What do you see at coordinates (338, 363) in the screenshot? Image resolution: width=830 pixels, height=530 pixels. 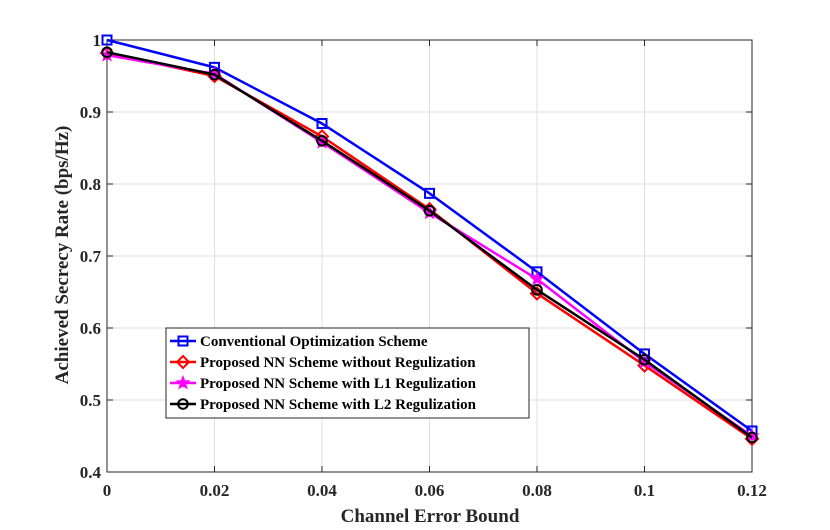 I see `legend-label: Proposed NN Scheme without Regulization` at bounding box center [338, 363].